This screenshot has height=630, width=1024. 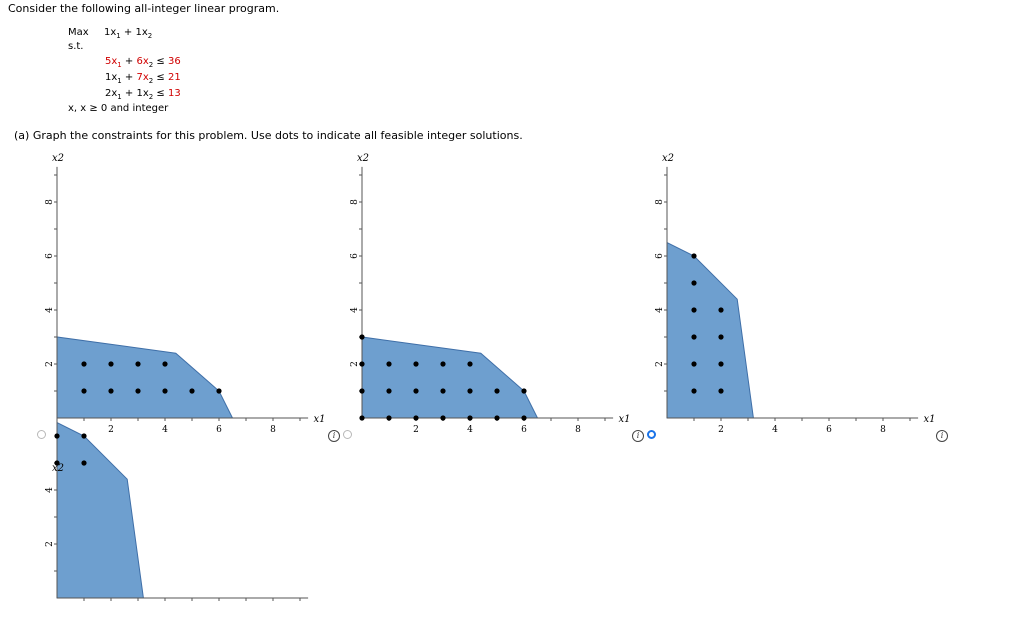 I want to click on graph-option-d: x2 2 4, so click(x=165, y=488).